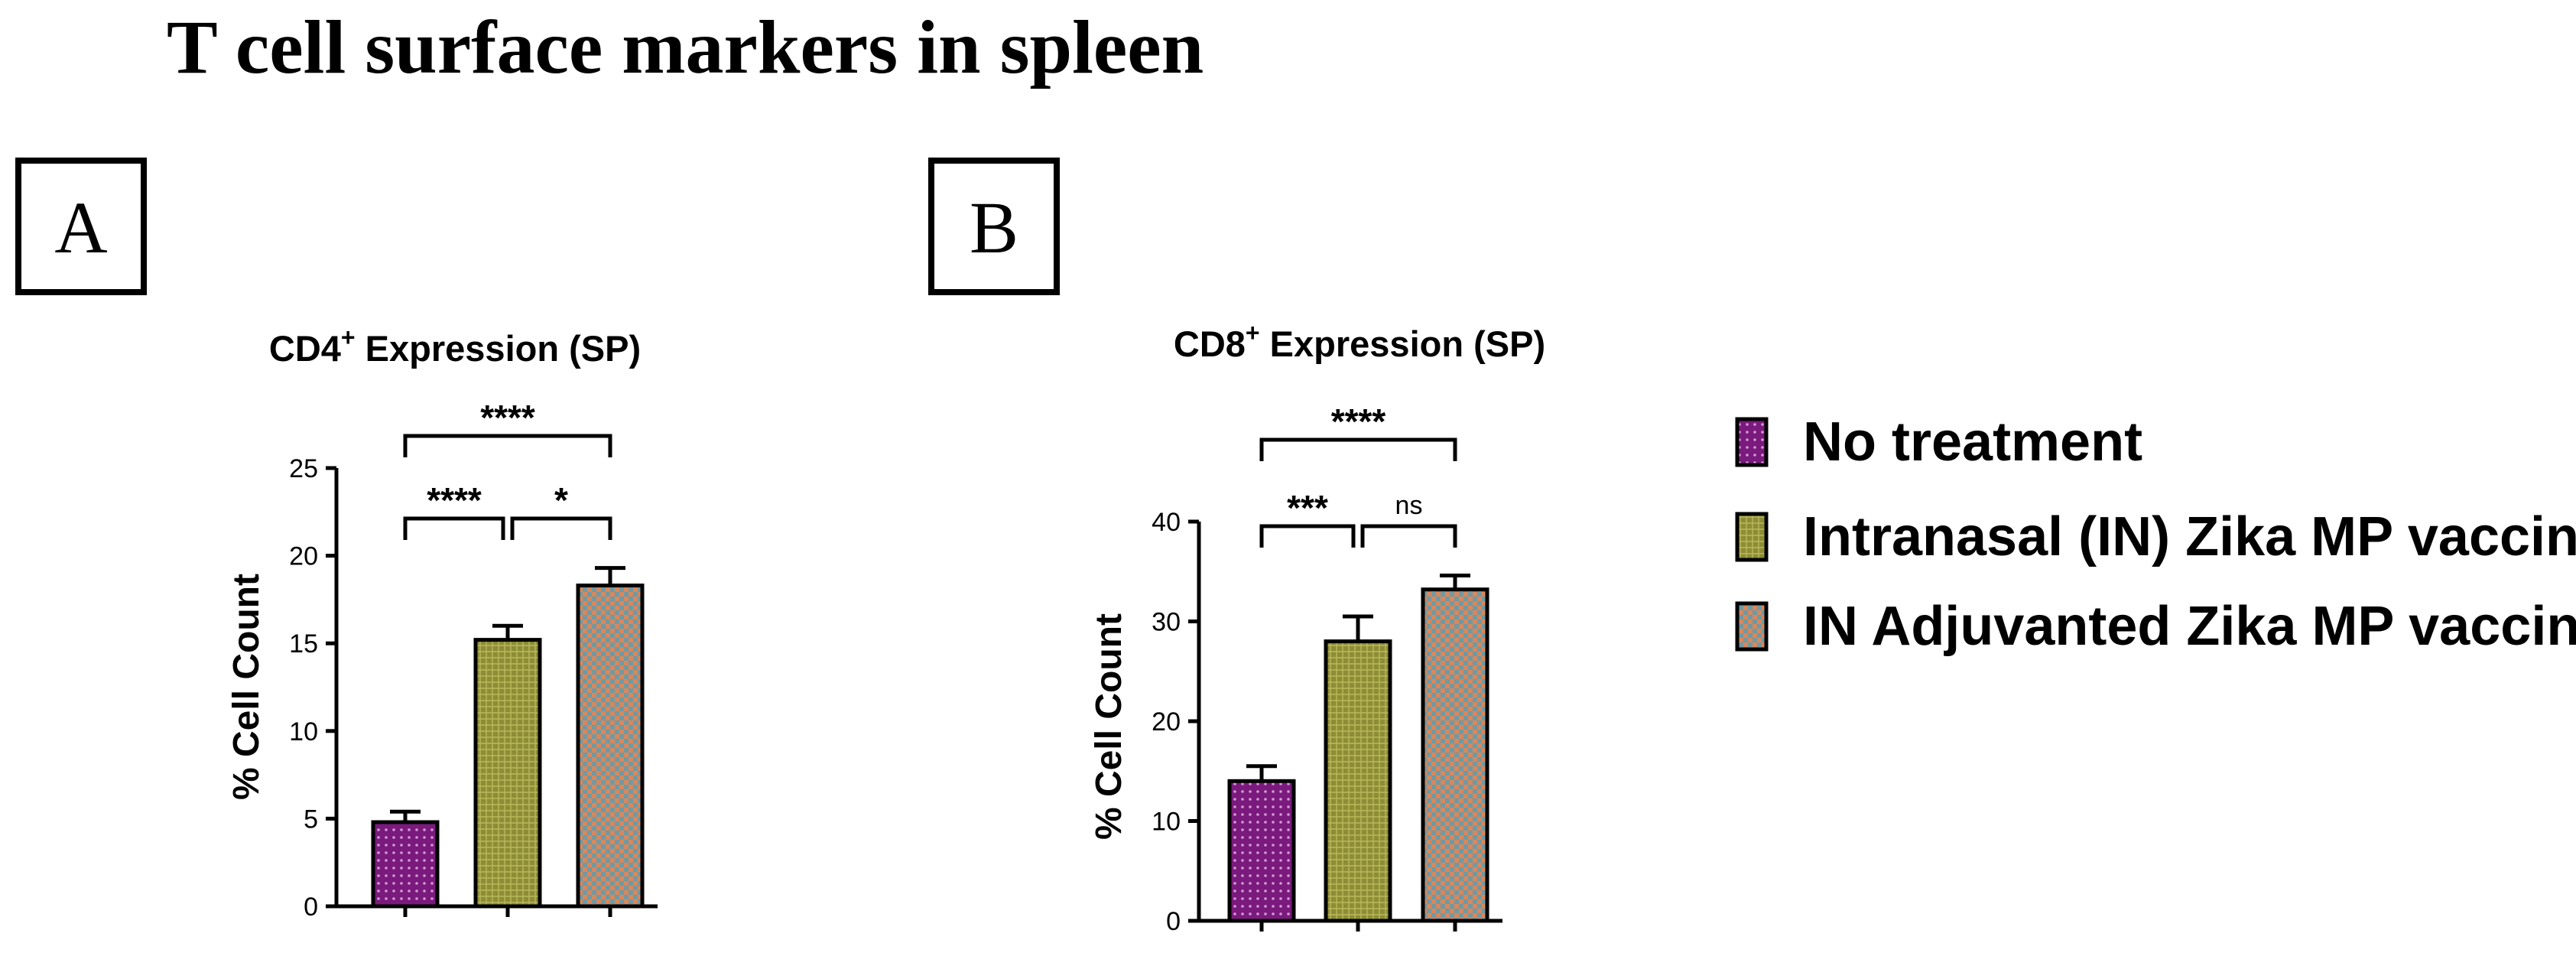  I want to click on legend-label-adjuvanted: IN Adjuvanted Zika MP vaccine, so click(2189, 627).